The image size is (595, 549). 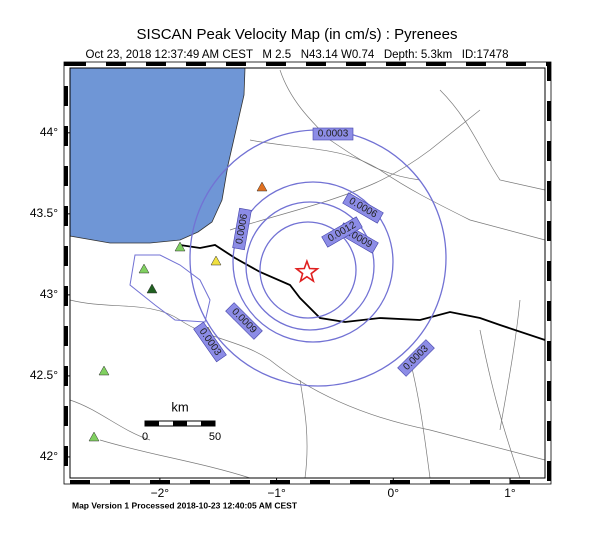 What do you see at coordinates (242, 229) in the screenshot?
I see `contour-label: 0.0006` at bounding box center [242, 229].